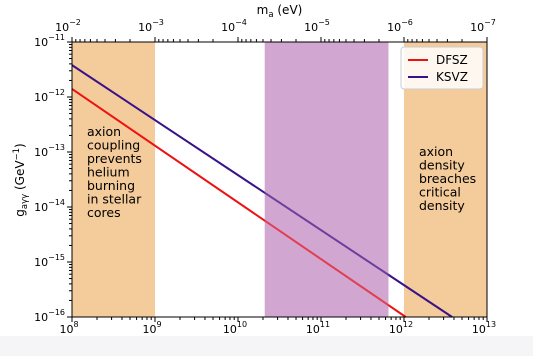 The width and height of the screenshot is (533, 356). I want to click on y-tick-label-exp: −13, so click(56, 147).